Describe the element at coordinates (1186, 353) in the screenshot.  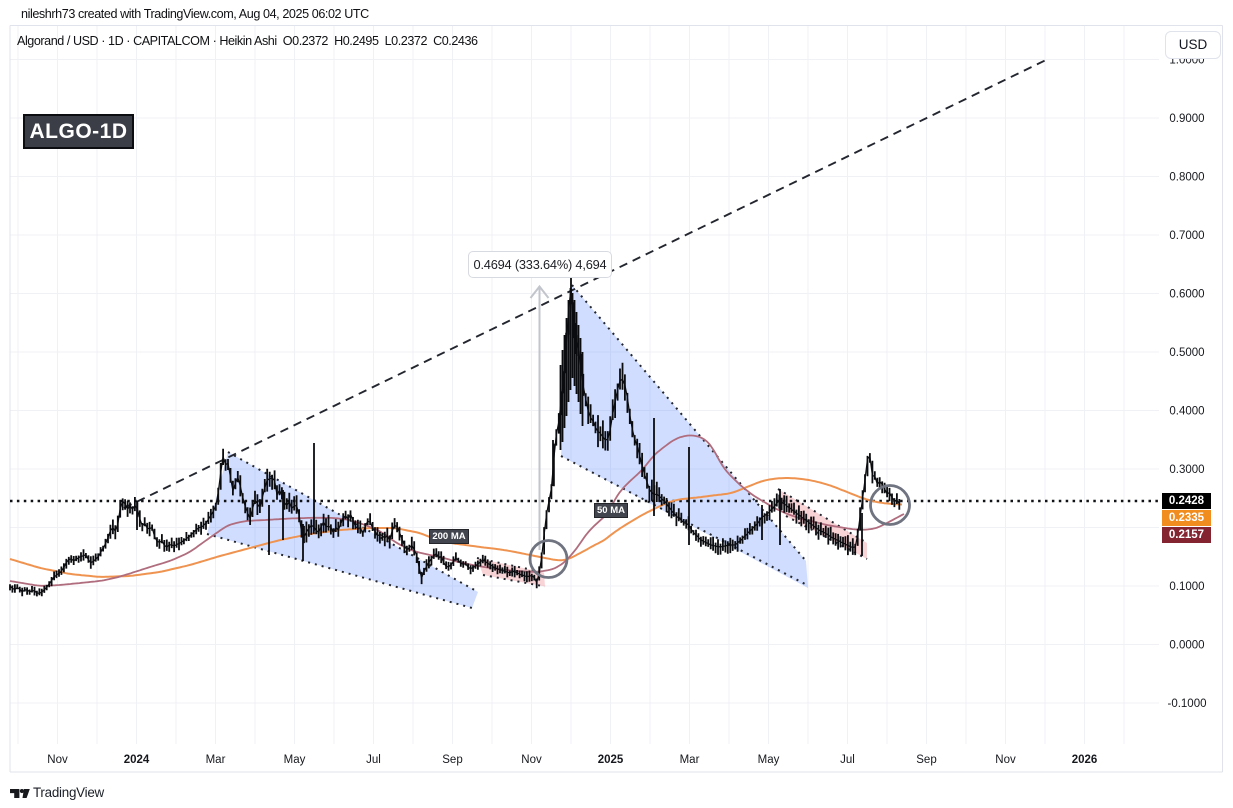
I see `svg-text: 0.5000` at that location.